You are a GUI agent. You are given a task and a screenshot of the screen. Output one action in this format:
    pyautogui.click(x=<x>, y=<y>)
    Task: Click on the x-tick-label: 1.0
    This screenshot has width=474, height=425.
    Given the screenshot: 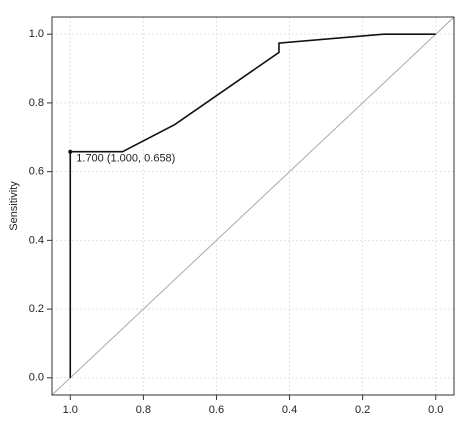 What is the action you would take?
    pyautogui.click(x=70, y=410)
    